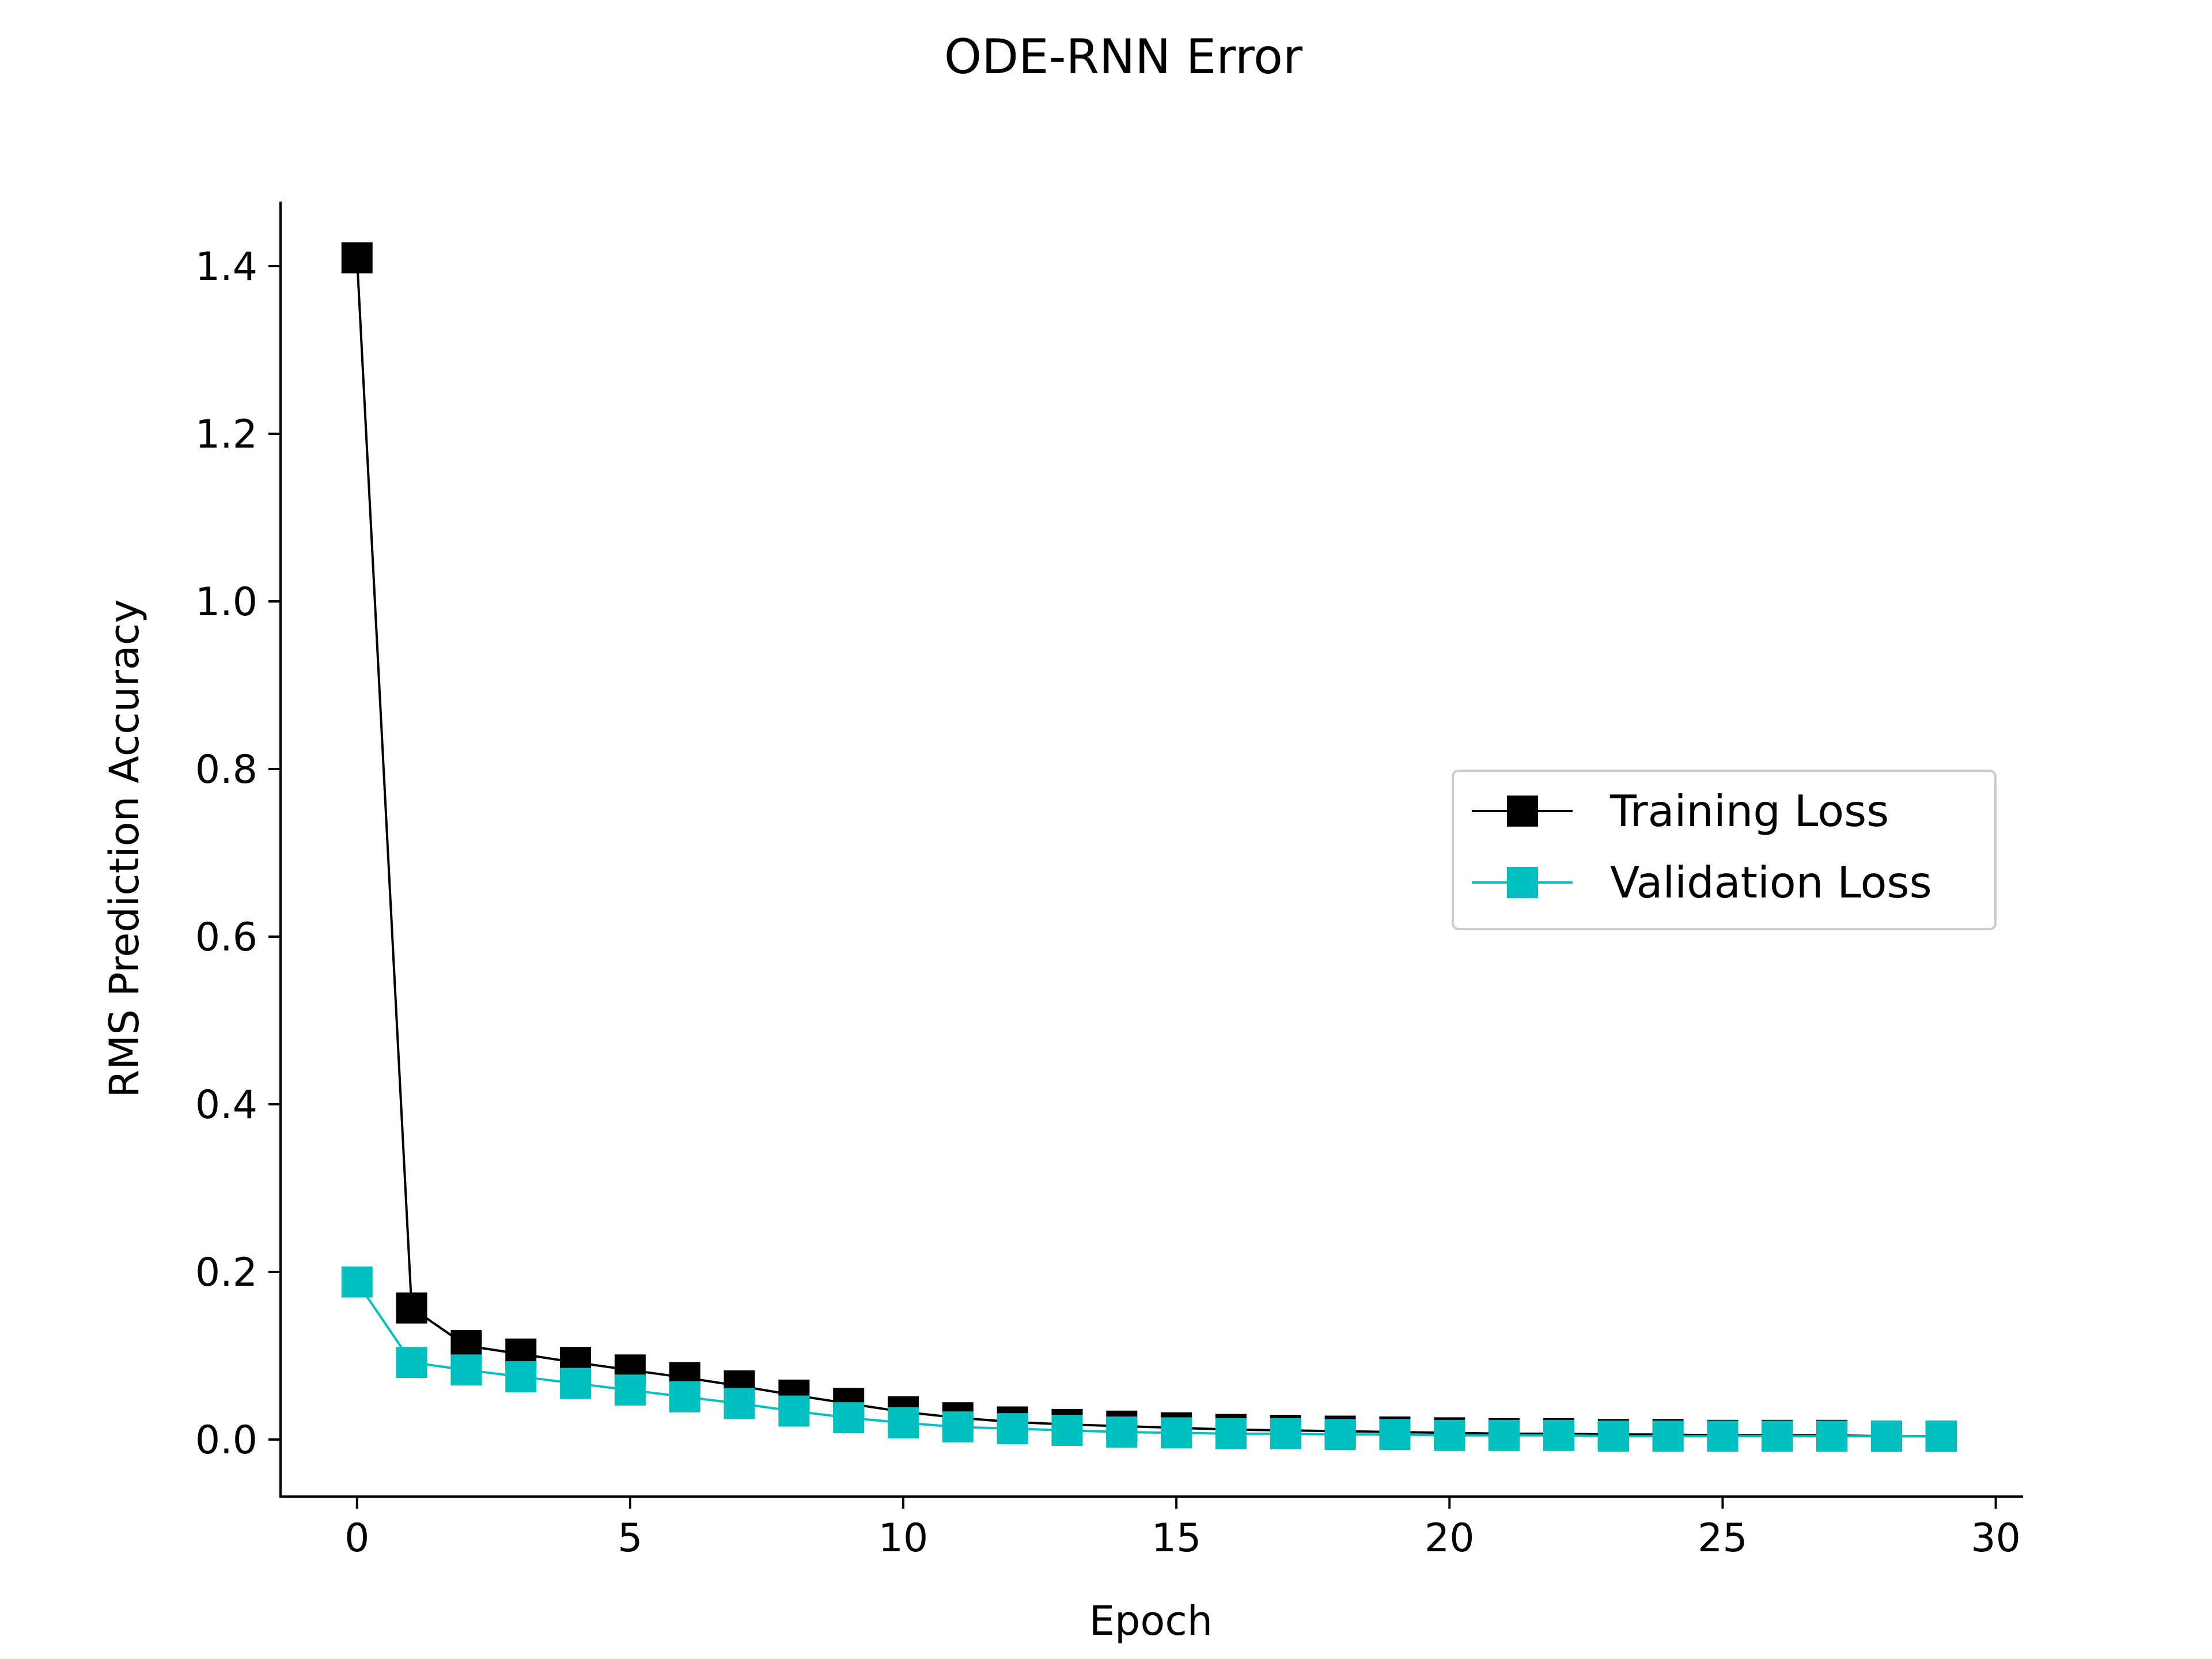 This screenshot has height=1659, width=2212. I want to click on legend-label-validation: Validation Loss, so click(1771, 882).